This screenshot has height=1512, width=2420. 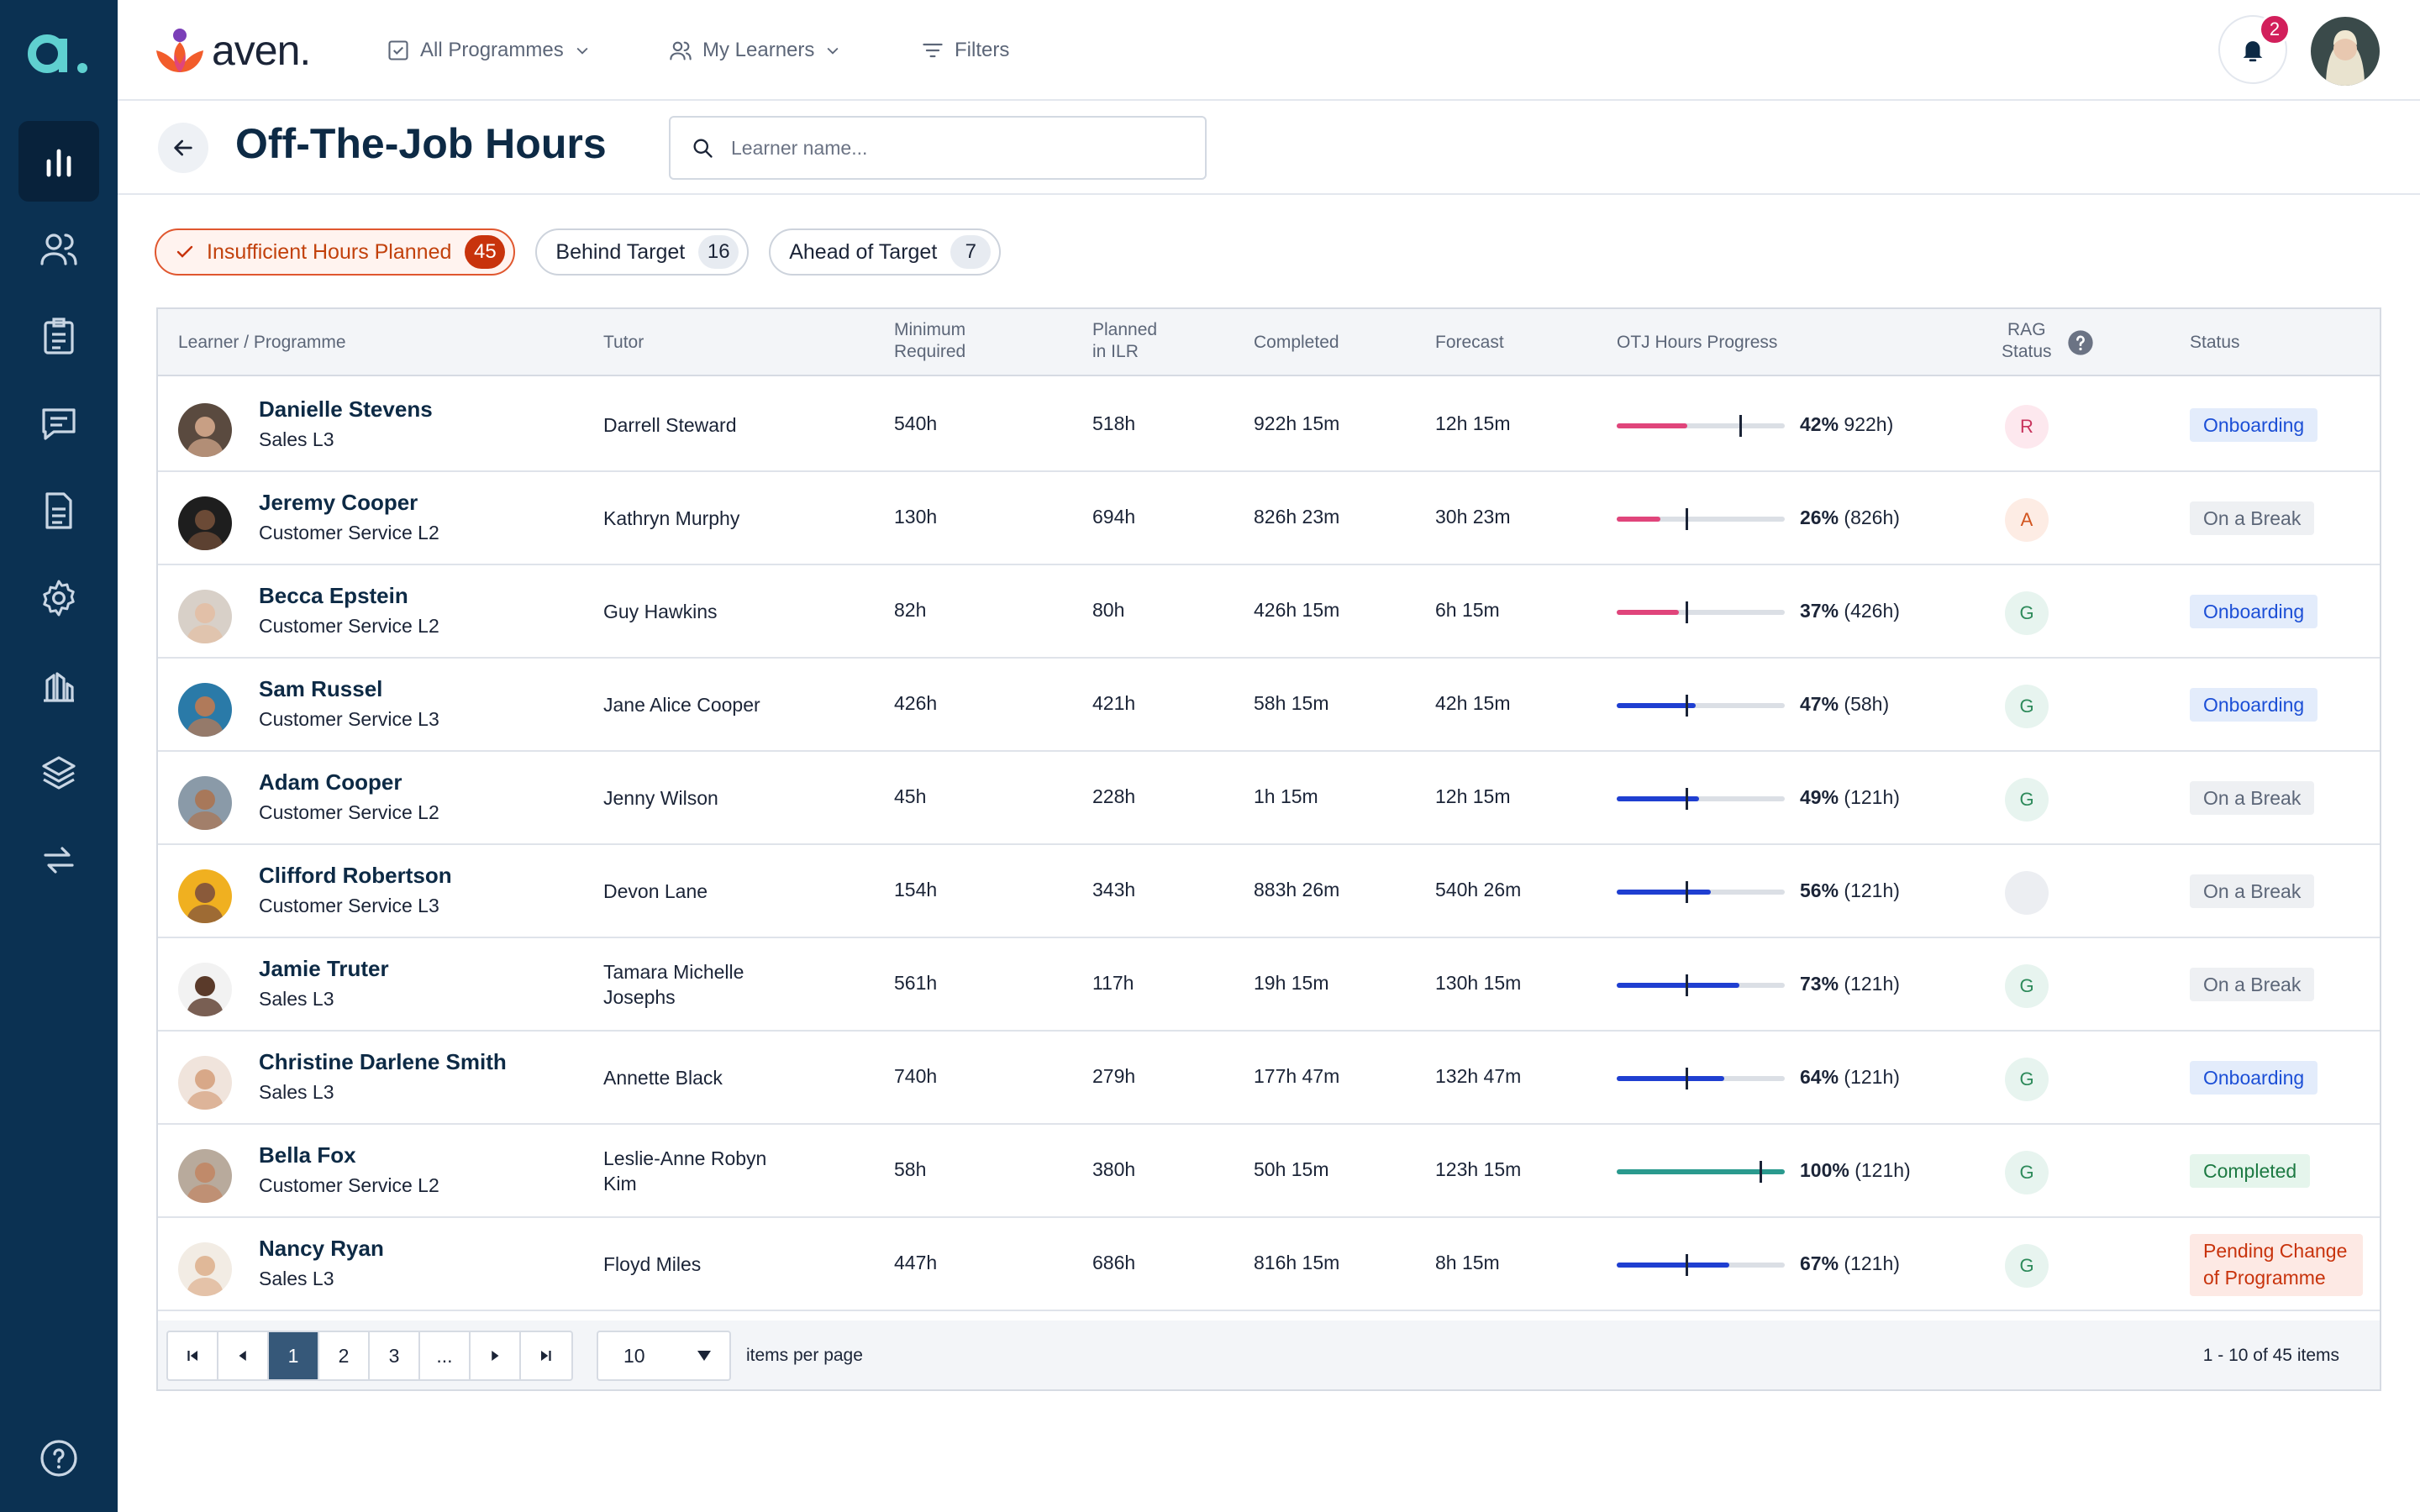 What do you see at coordinates (2081, 342) in the screenshot?
I see `help-circle-icon` at bounding box center [2081, 342].